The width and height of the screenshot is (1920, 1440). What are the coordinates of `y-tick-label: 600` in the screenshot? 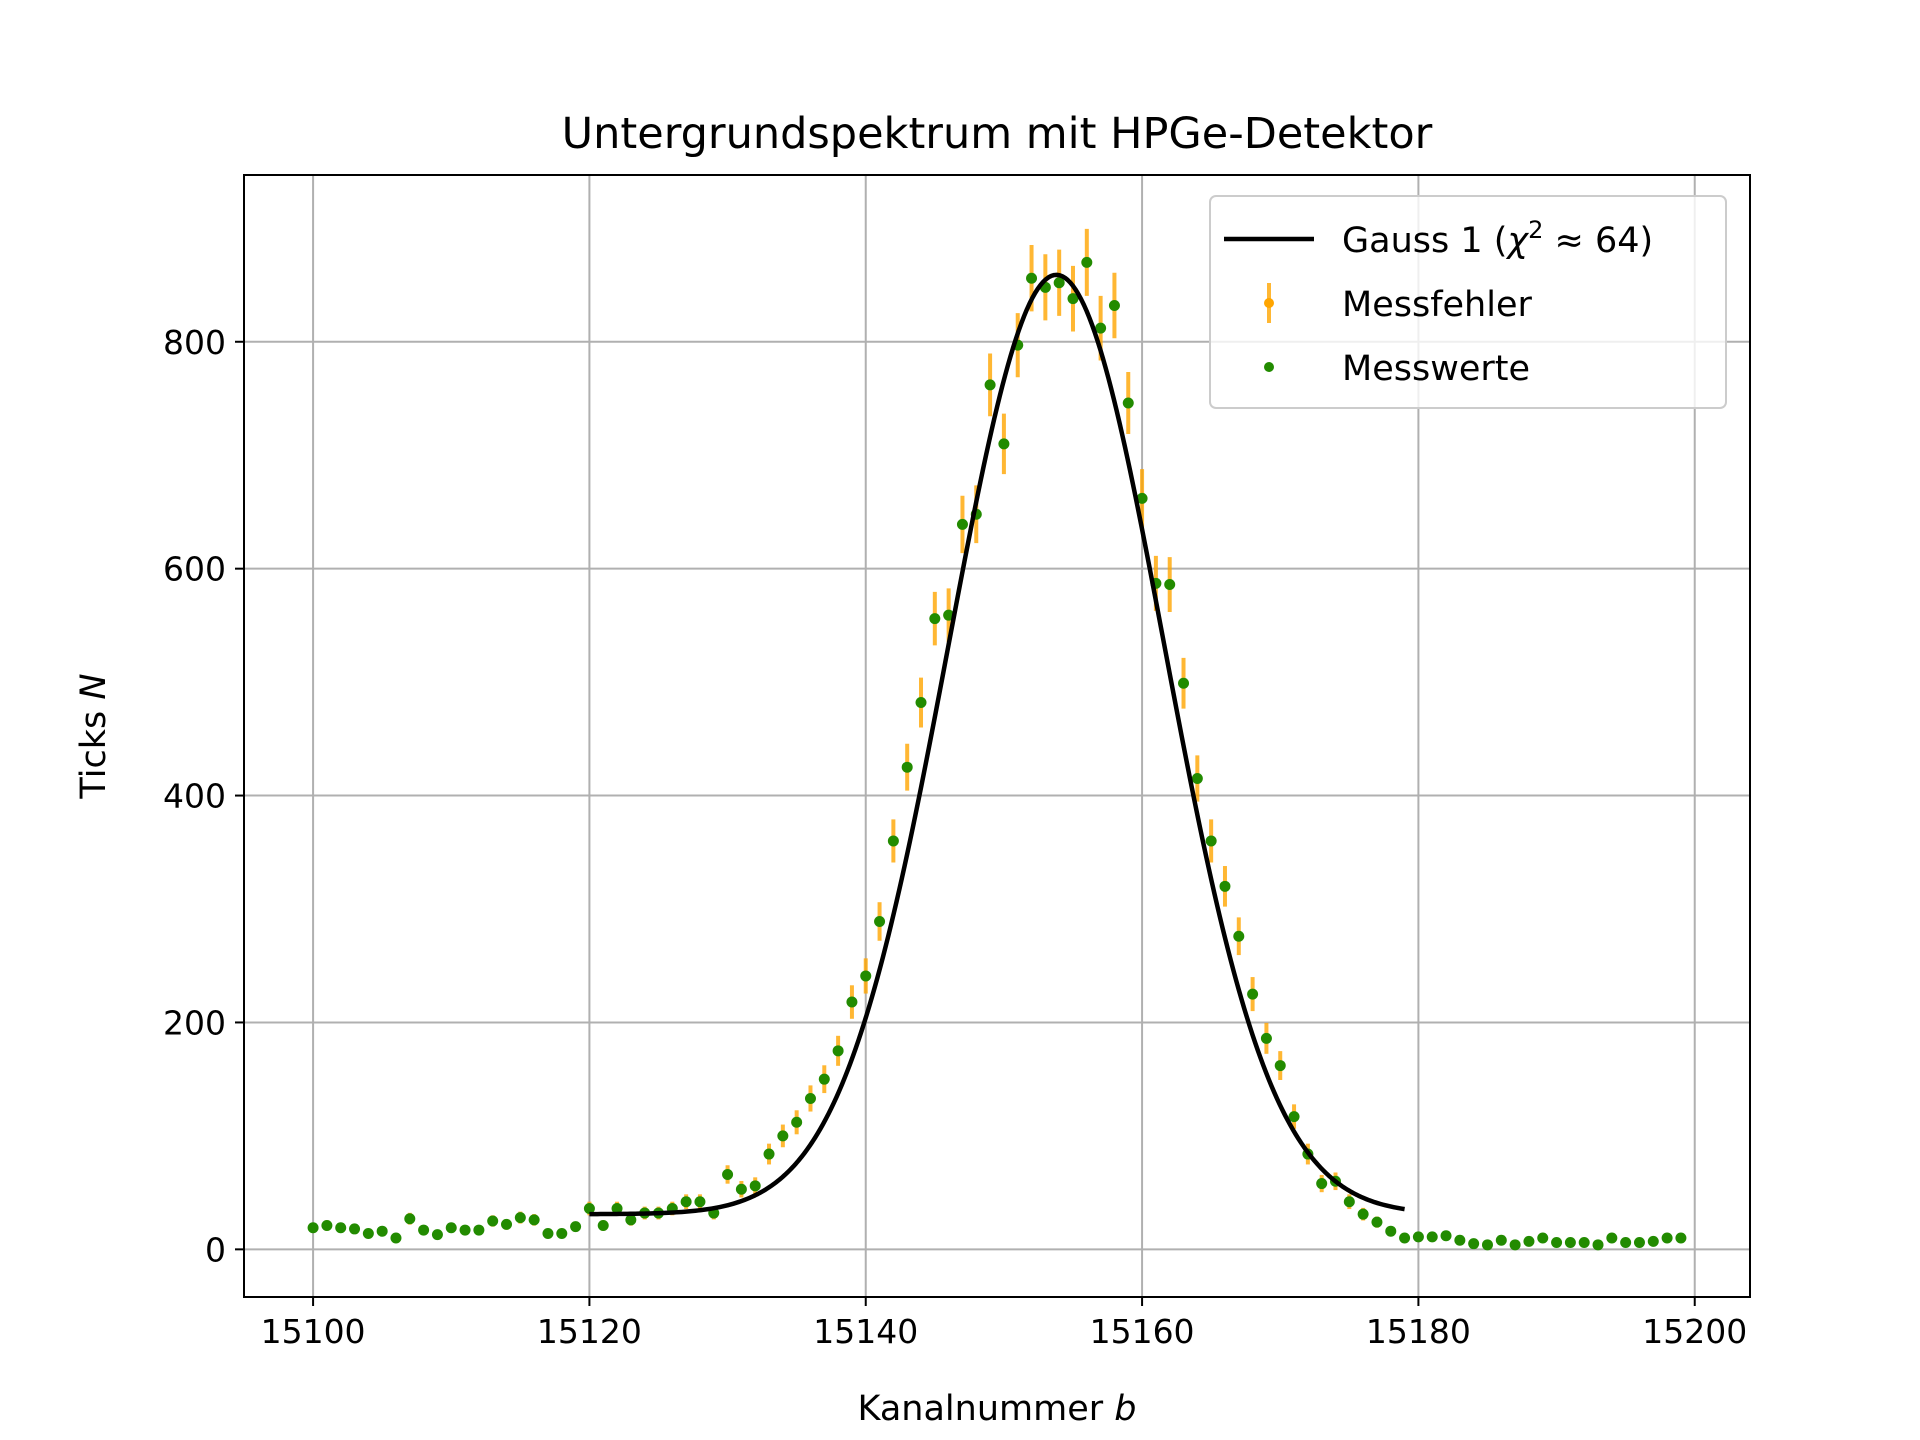 It's located at (194, 569).